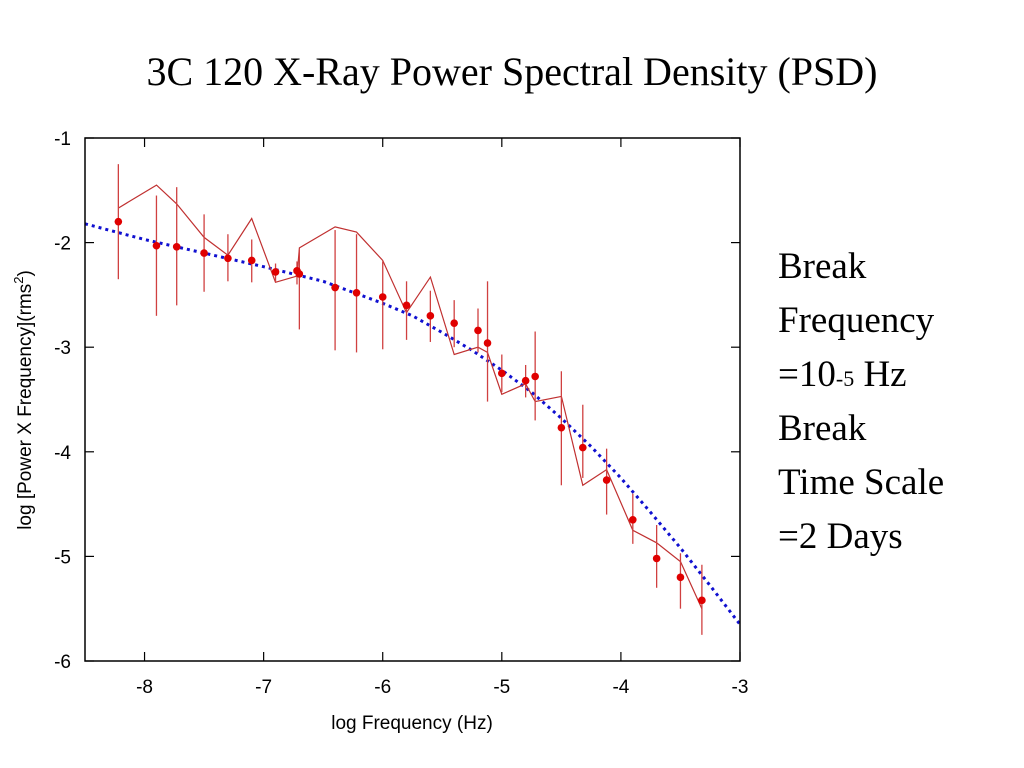 Image resolution: width=1024 pixels, height=768 pixels. What do you see at coordinates (845, 378) in the screenshot?
I see `frequency-exponent: -5` at bounding box center [845, 378].